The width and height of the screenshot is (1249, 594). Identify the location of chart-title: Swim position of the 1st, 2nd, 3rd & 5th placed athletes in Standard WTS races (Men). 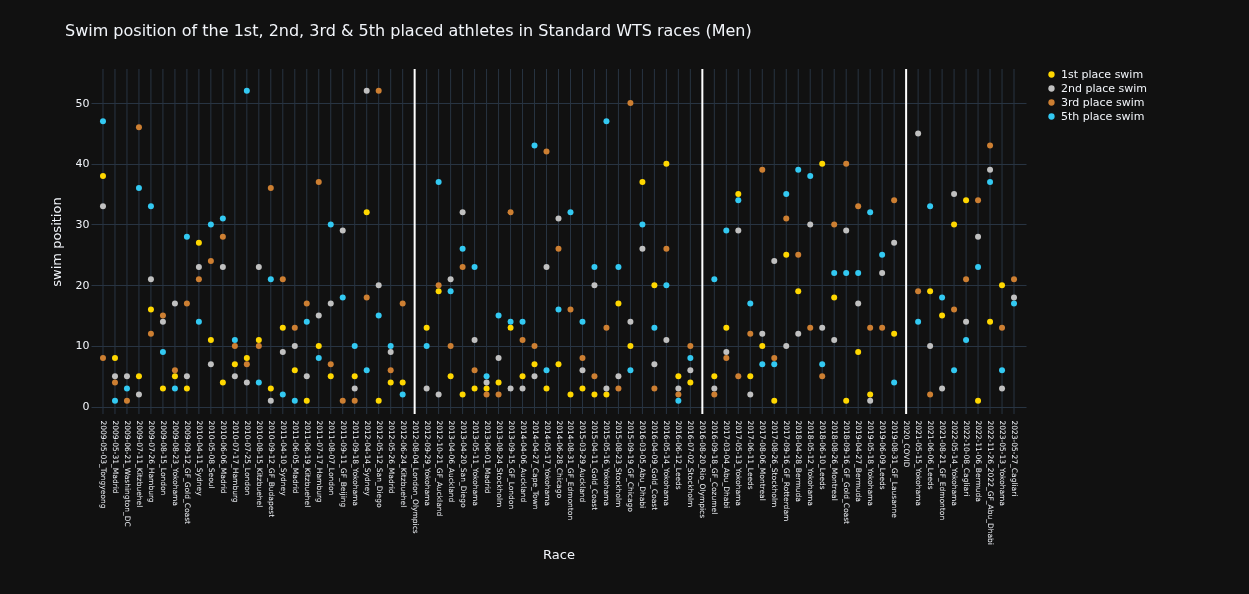
(408, 30).